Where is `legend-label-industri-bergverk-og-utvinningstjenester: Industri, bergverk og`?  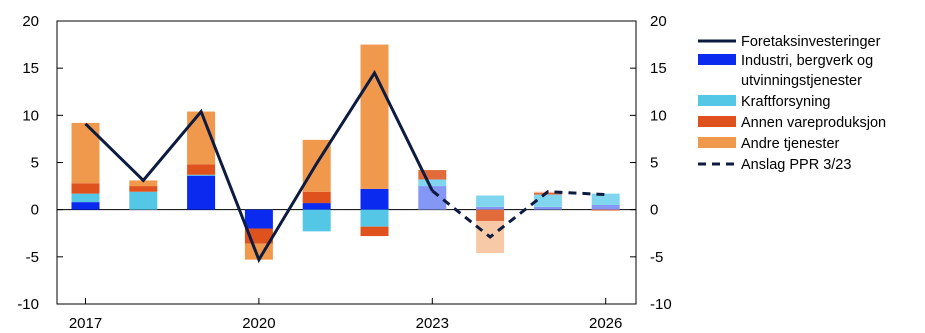
legend-label-industri-bergverk-og-utvinningstjenester: Industri, bergverk og is located at coordinates (807, 61).